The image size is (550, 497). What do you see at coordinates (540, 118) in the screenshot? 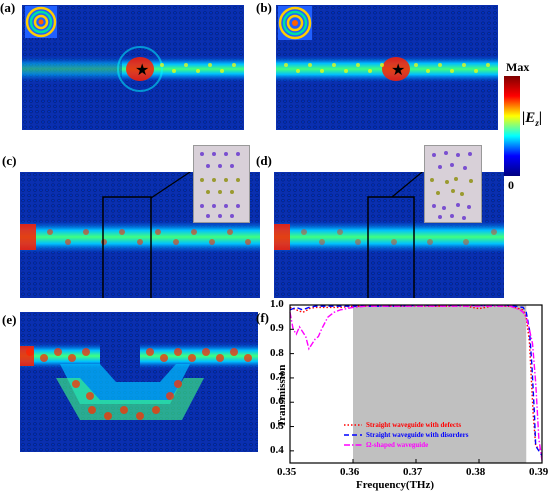
I see `colorbar-quantity-end: |` at bounding box center [540, 118].